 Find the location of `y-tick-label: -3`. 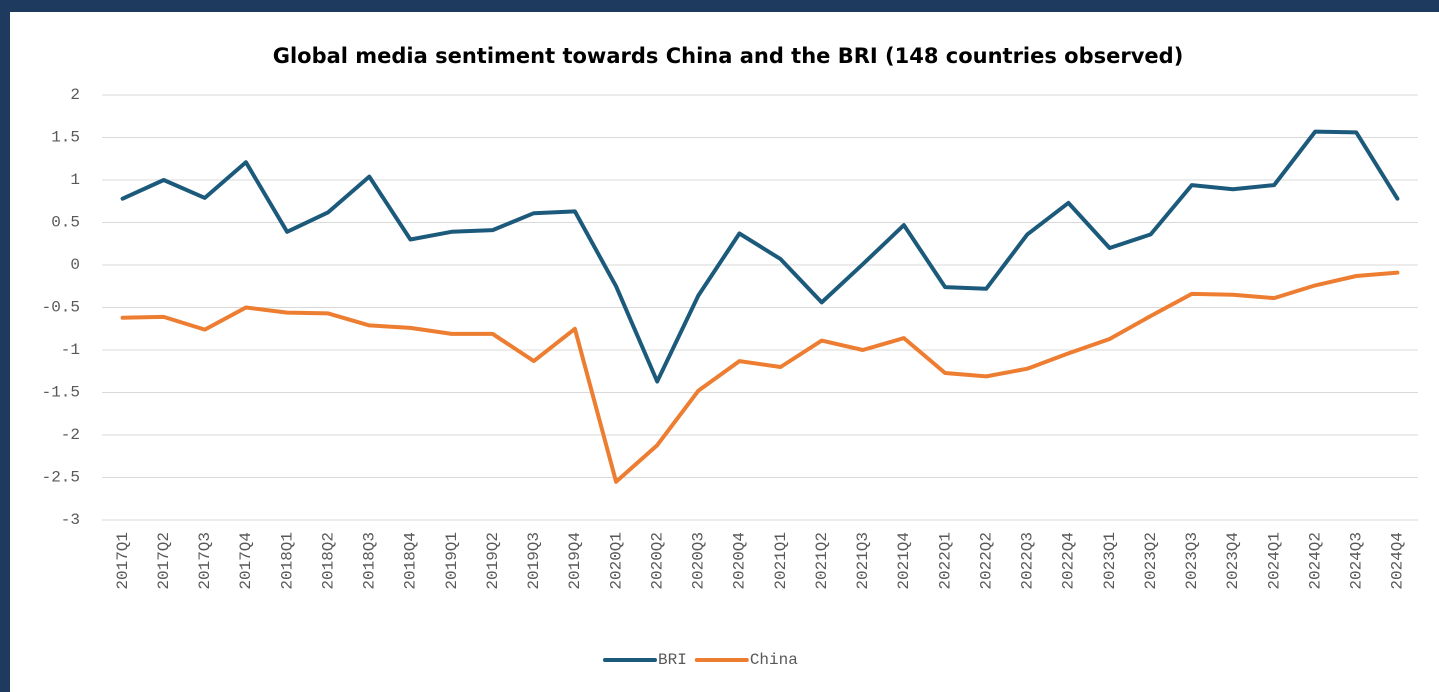

y-tick-label: -3 is located at coordinates (70, 520).